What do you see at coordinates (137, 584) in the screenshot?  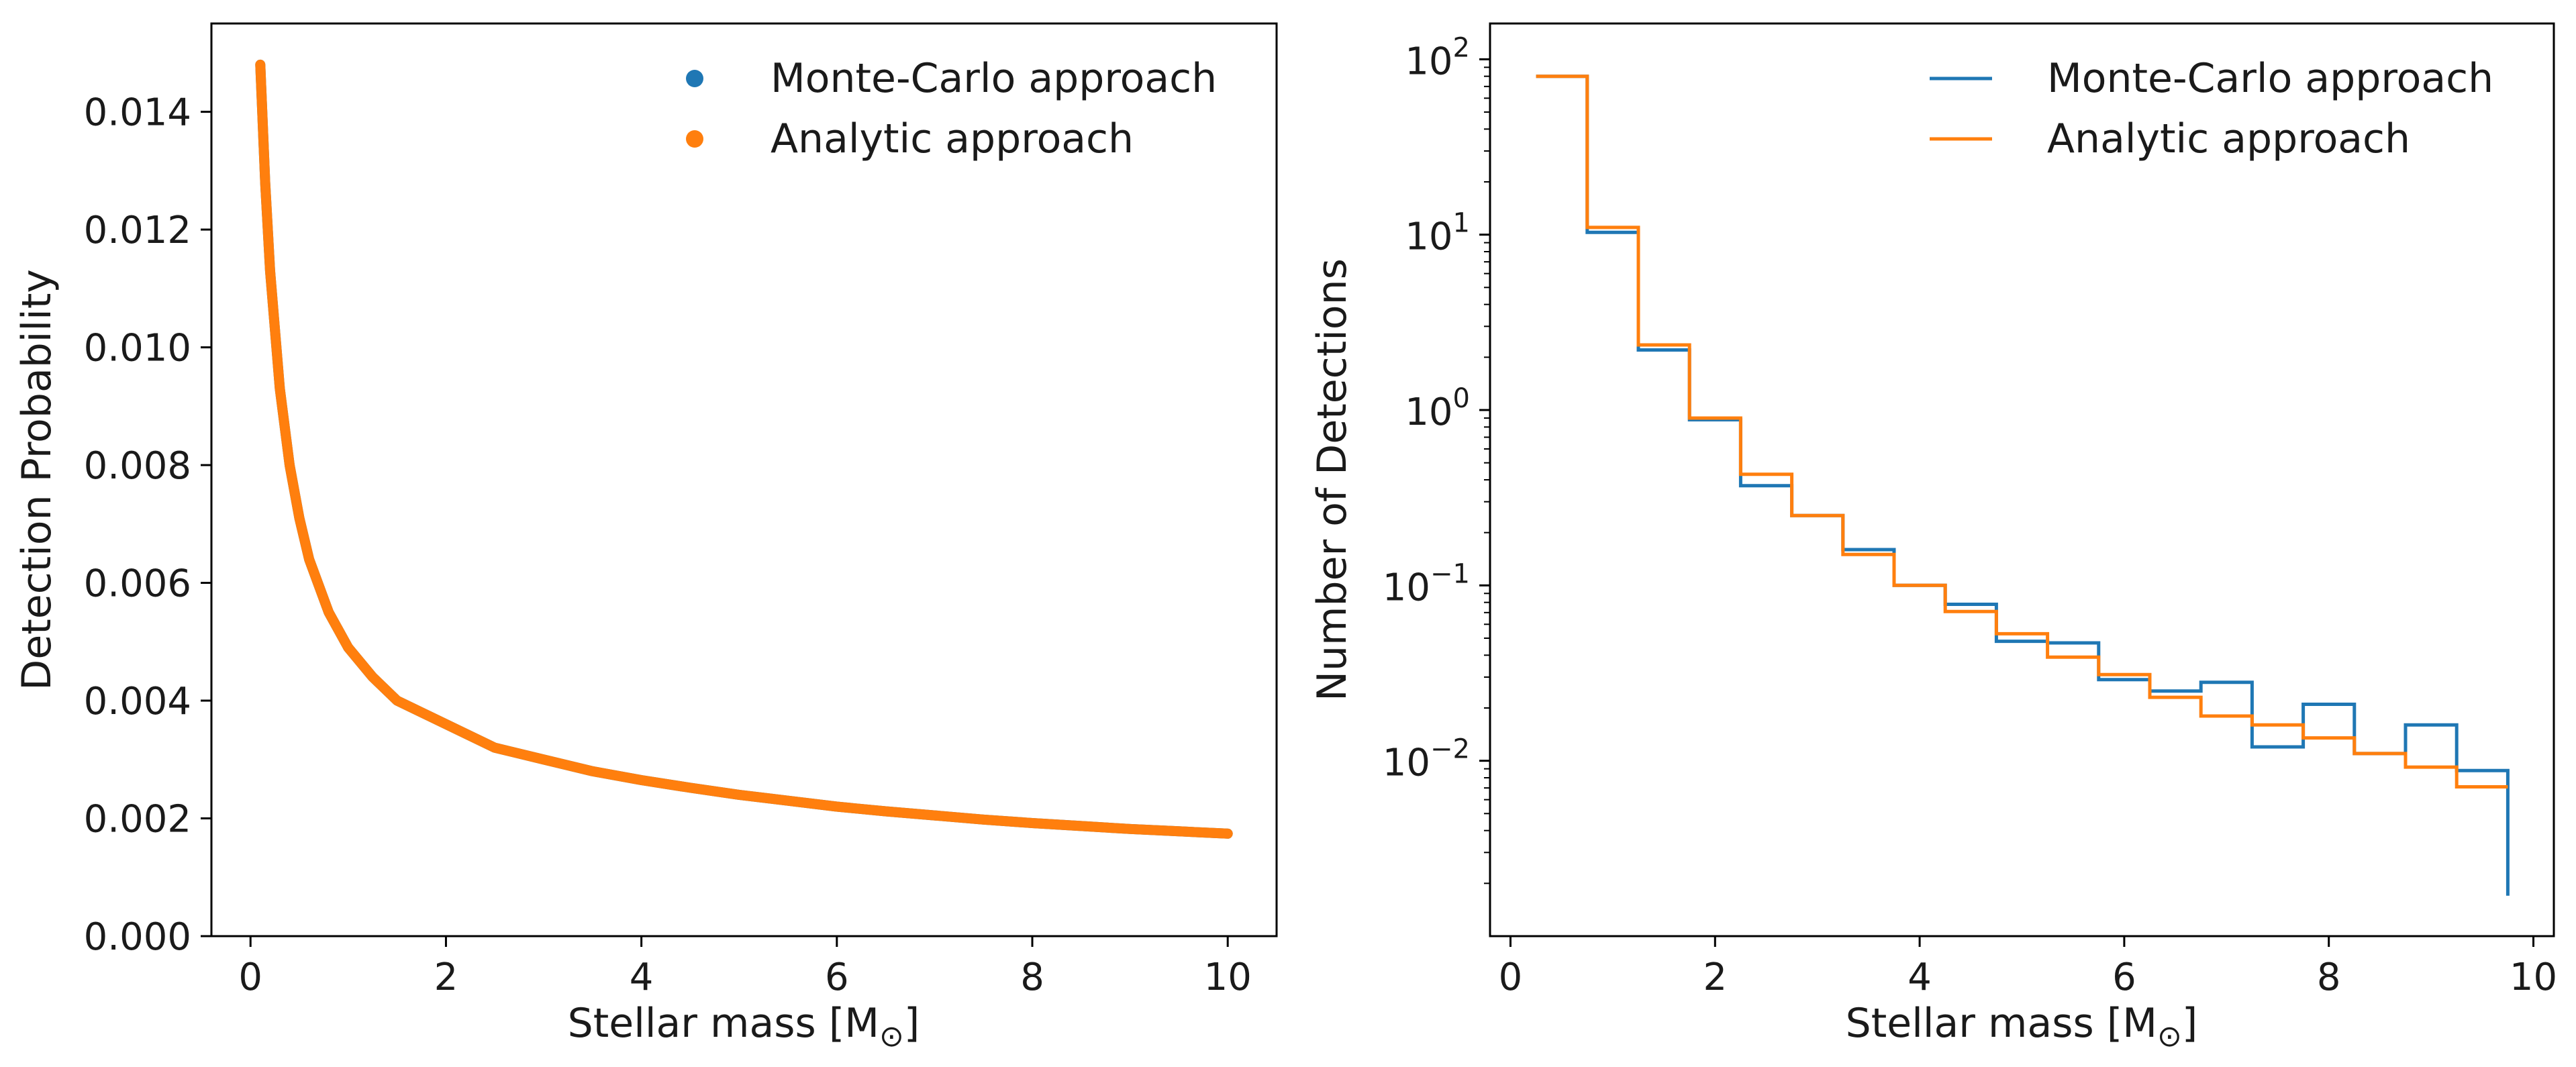 I see `y-tick-label: 0.006` at bounding box center [137, 584].